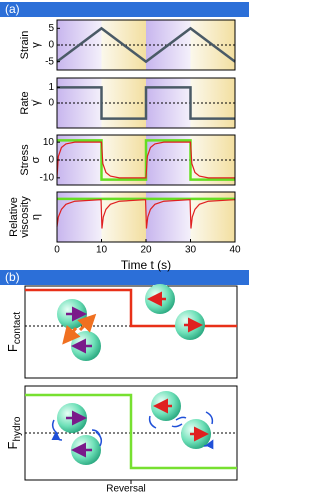 The height and width of the screenshot is (498, 320). I want to click on force-label: Fcontact, so click(13, 332).